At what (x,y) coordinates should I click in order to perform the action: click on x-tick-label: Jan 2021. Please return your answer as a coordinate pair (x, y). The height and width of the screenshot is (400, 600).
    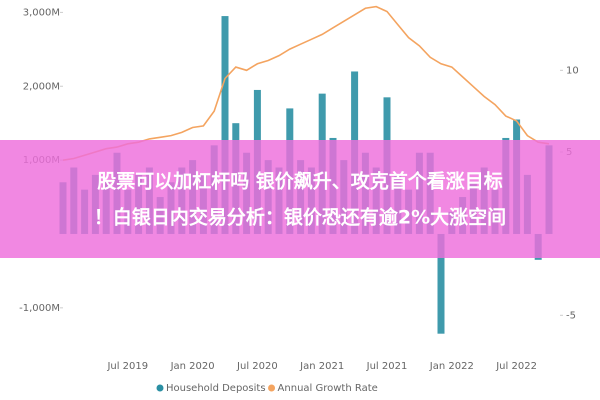
    Looking at the image, I should click on (321, 366).